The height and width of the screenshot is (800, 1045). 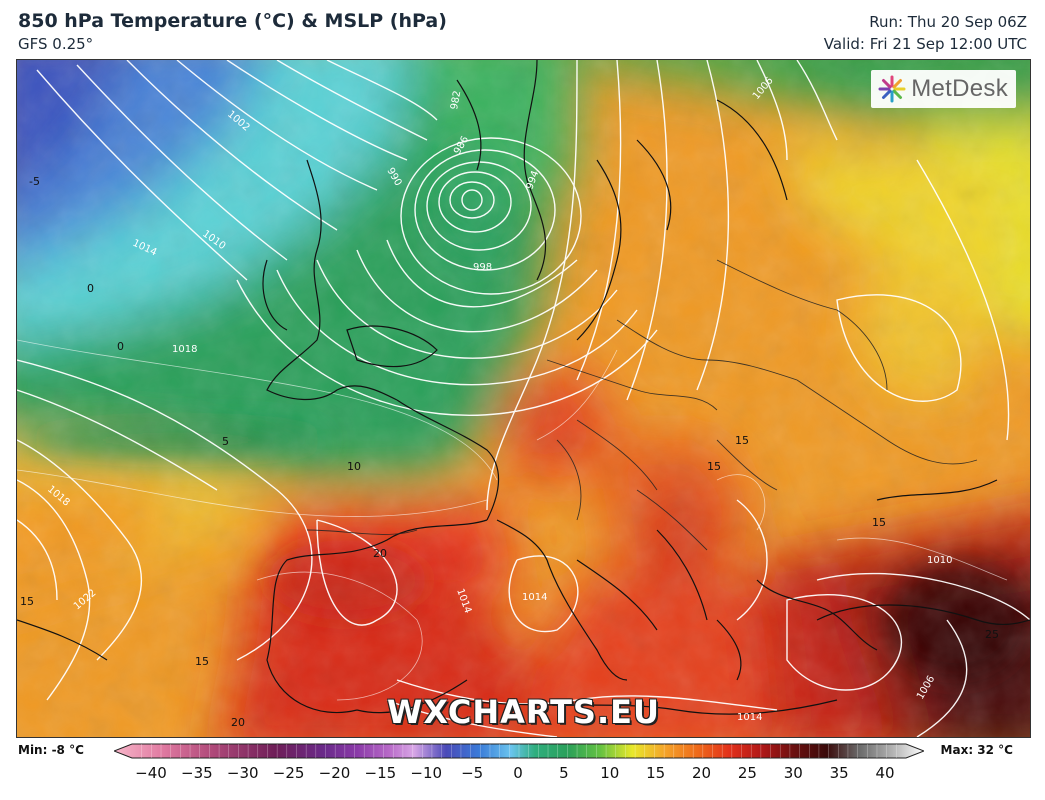 I want to click on colorbar-tick-label: 35, so click(x=839, y=773).